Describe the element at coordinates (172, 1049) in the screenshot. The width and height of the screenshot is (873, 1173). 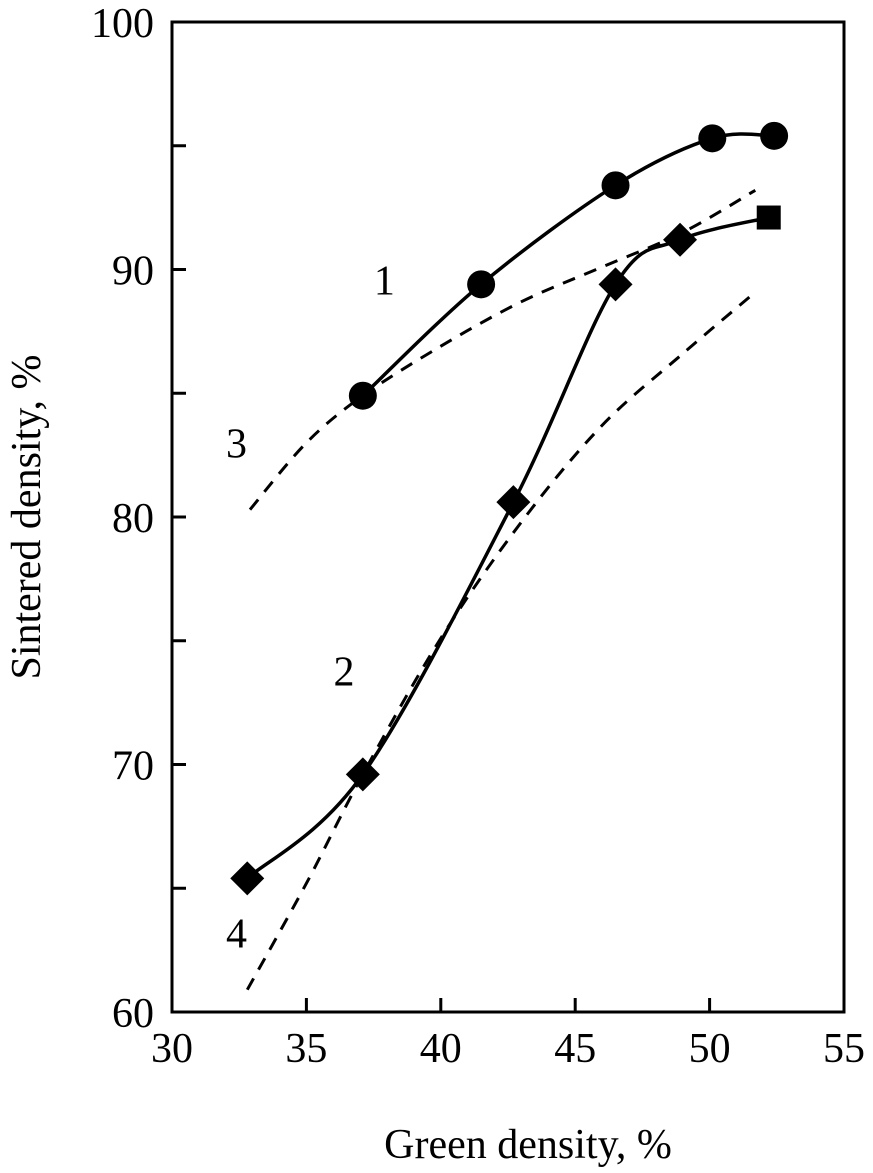
I see `x-tick-label: 30` at that location.